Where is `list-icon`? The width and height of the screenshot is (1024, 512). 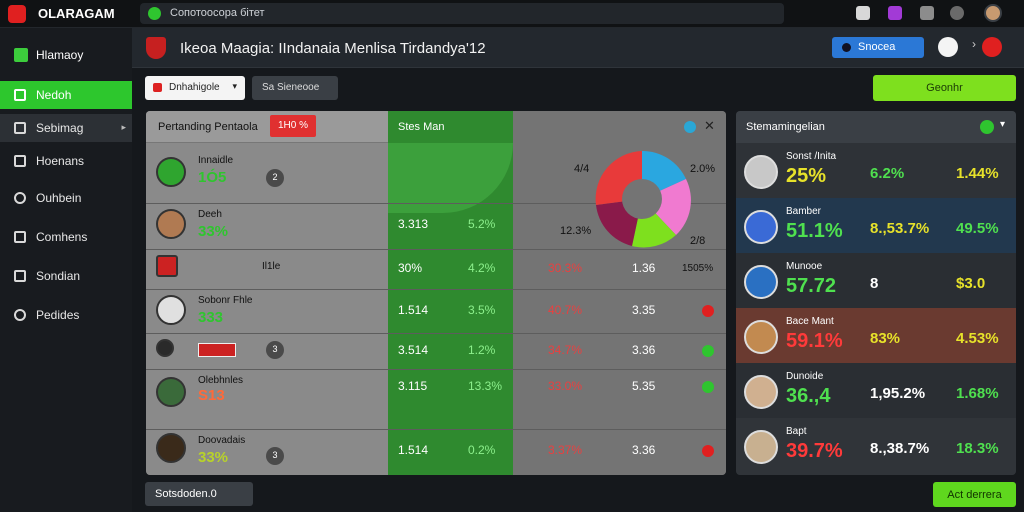
list-icon is located at coordinates (20, 161).